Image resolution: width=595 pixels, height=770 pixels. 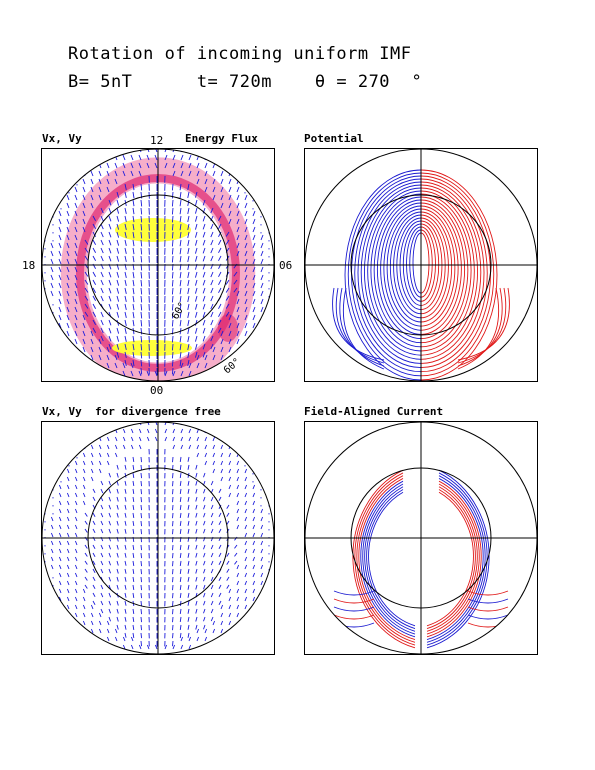 What do you see at coordinates (245, 82) in the screenshot?
I see `figure-parameters: B= 5nT t= 720m θ = 270 °` at bounding box center [245, 82].